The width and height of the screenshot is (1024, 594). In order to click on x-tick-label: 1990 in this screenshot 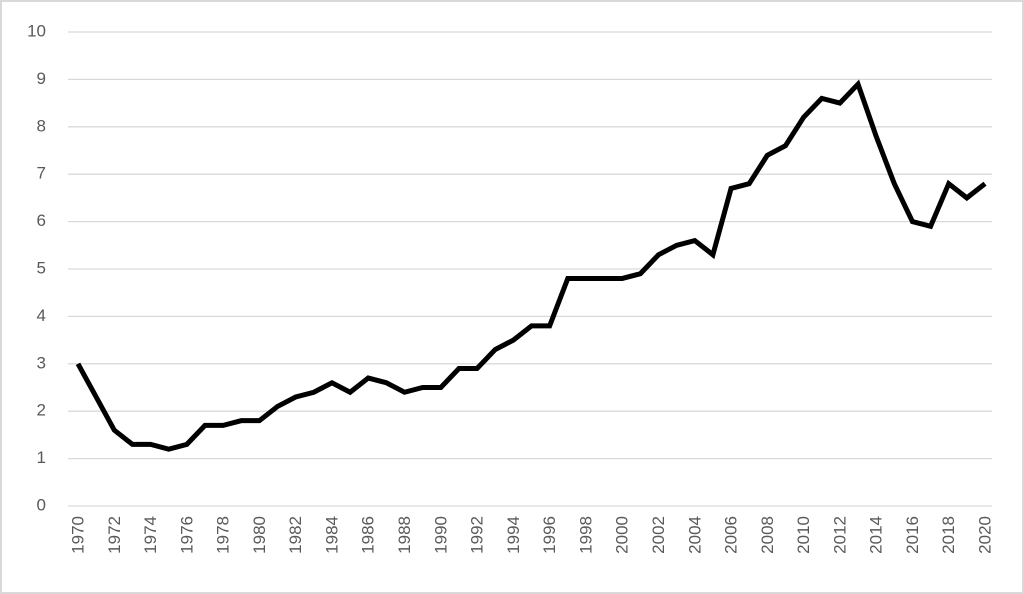, I will do `click(440, 535)`.